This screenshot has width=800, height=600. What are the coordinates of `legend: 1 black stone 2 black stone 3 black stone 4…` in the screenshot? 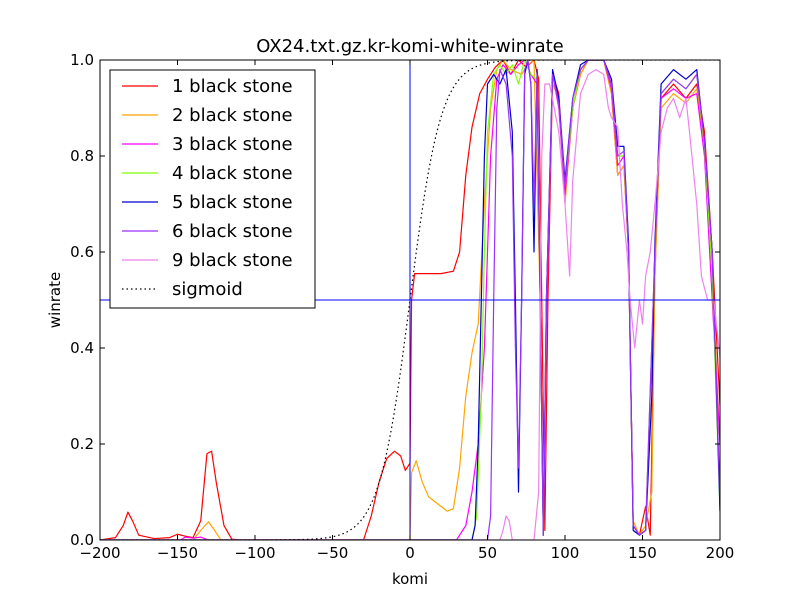 It's located at (212, 189).